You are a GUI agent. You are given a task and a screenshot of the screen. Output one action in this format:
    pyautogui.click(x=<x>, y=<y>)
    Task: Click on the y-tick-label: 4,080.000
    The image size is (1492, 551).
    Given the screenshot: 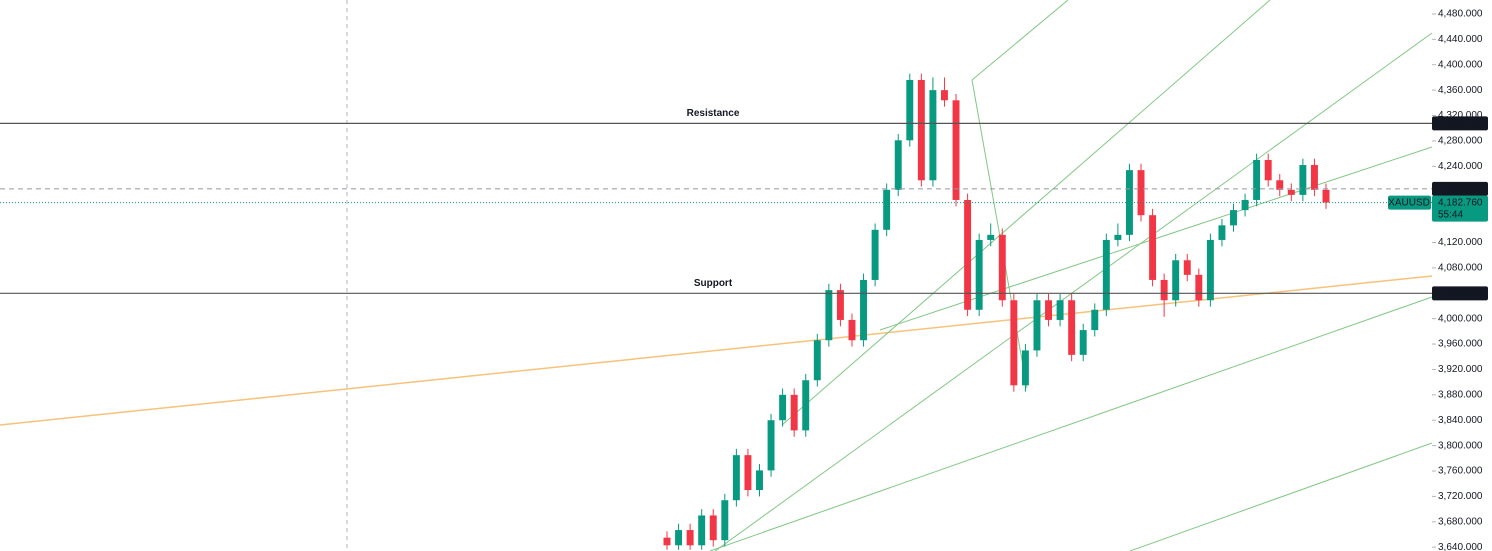 What is the action you would take?
    pyautogui.click(x=1460, y=268)
    